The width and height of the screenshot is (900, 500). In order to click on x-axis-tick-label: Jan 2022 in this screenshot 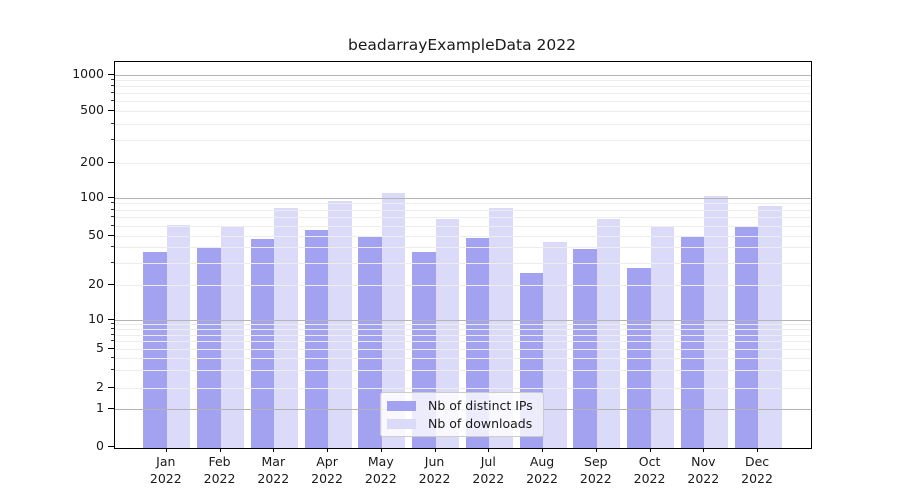, I will do `click(165, 470)`.